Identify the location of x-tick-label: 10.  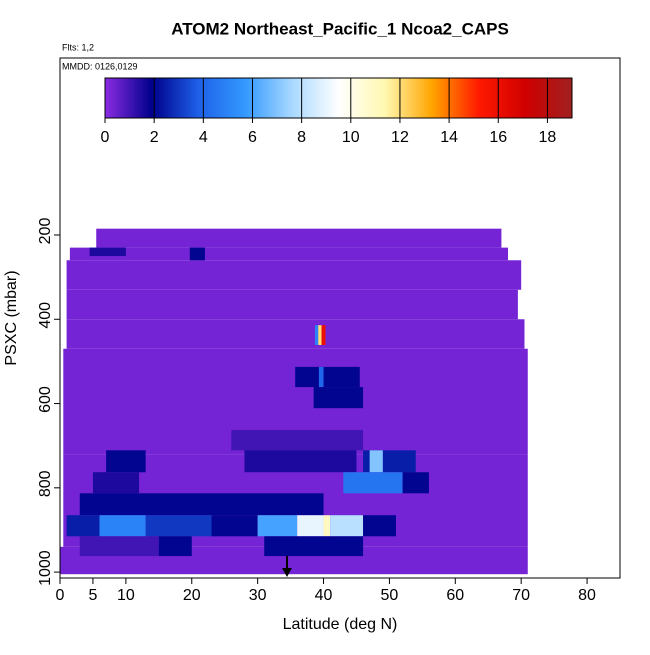
(126, 595).